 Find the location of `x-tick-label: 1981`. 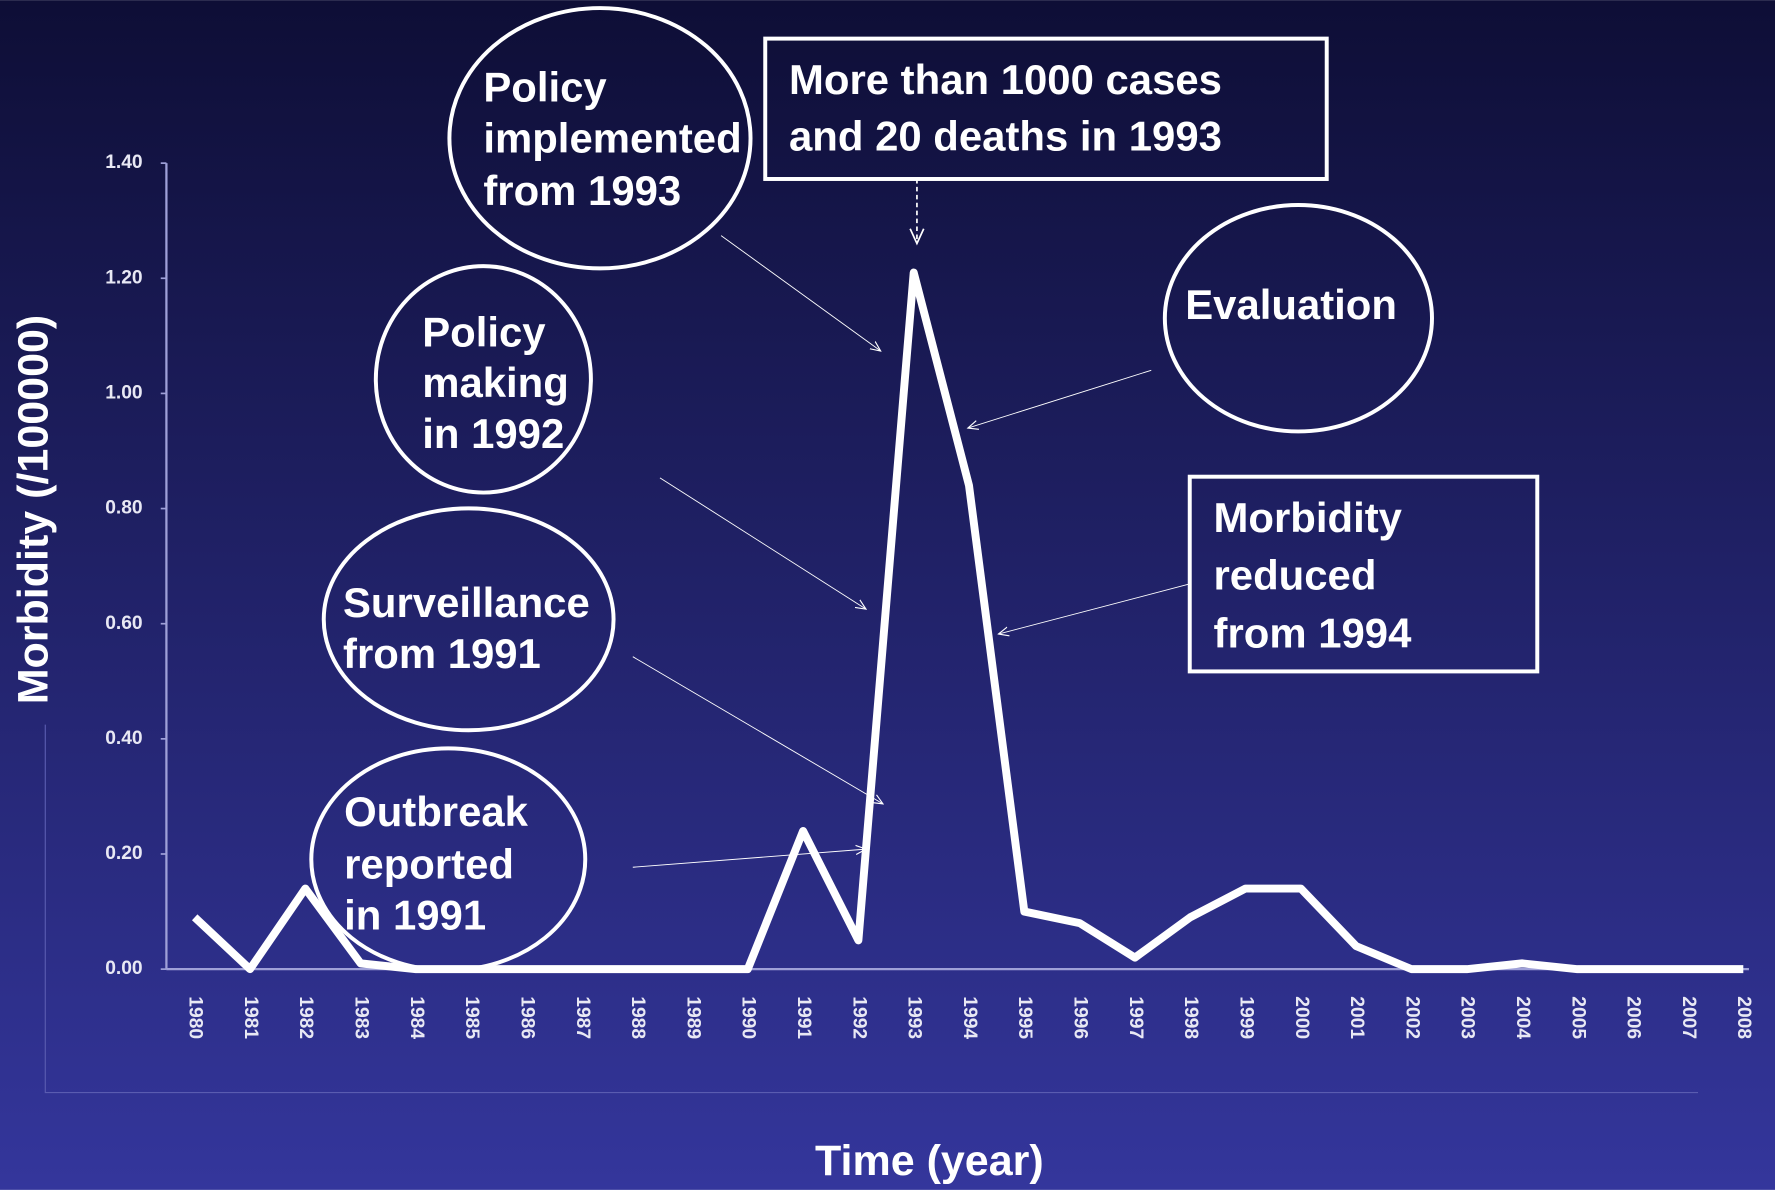

x-tick-label: 1981 is located at coordinates (250, 1017).